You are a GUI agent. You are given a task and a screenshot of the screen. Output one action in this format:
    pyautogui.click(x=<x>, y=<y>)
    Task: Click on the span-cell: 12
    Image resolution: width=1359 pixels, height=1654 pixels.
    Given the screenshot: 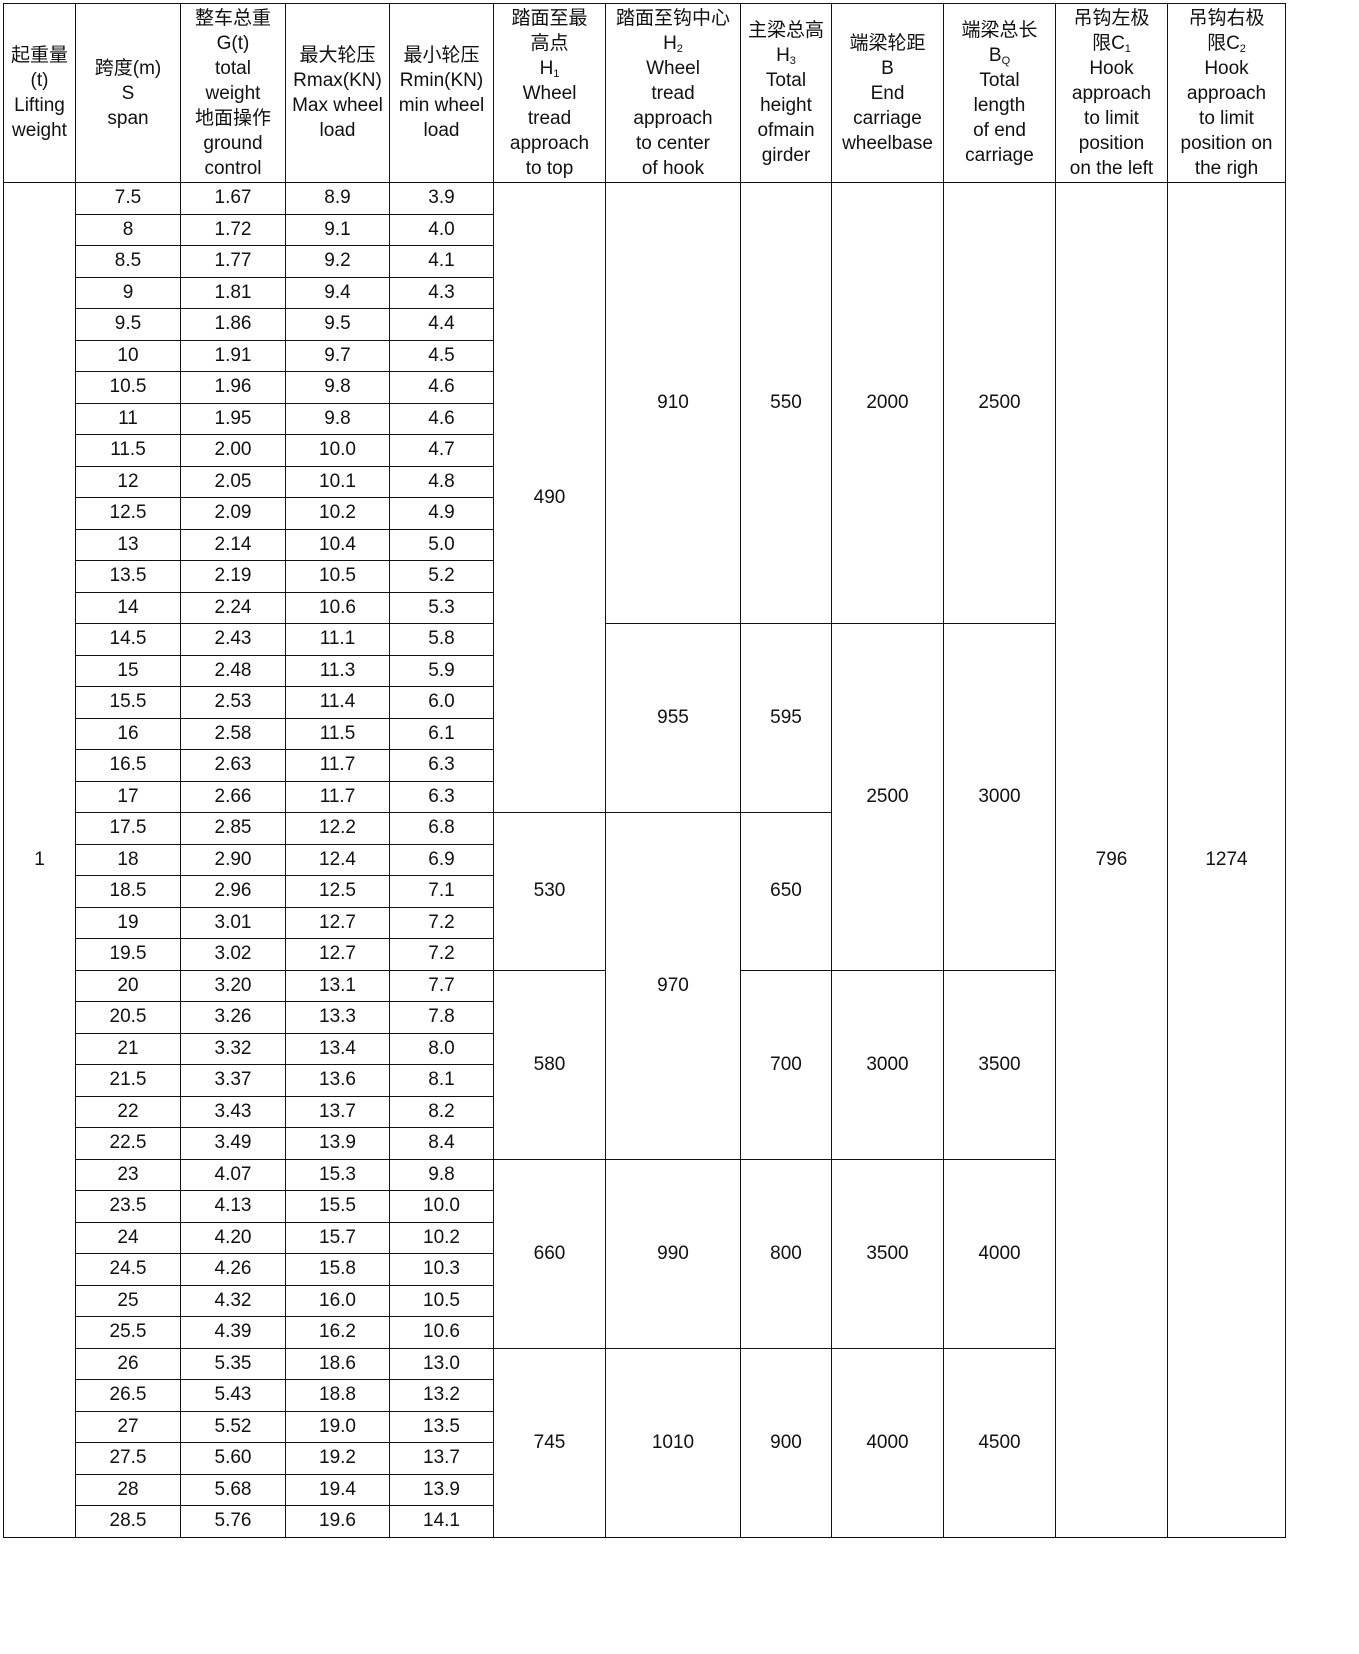 What is the action you would take?
    pyautogui.click(x=128, y=481)
    